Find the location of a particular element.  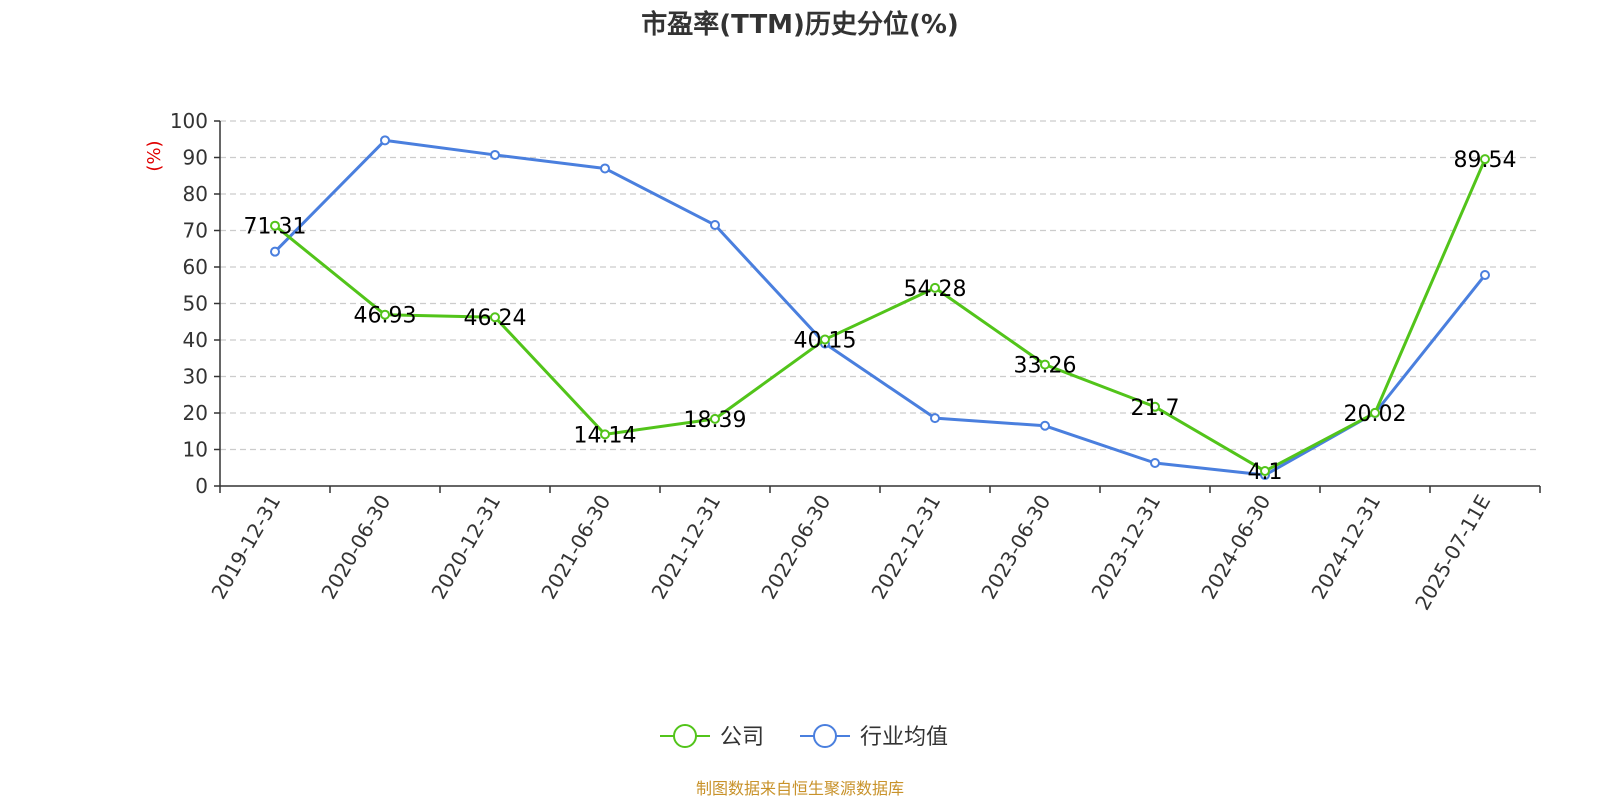

data-label: 46.24 is located at coordinates (495, 318).